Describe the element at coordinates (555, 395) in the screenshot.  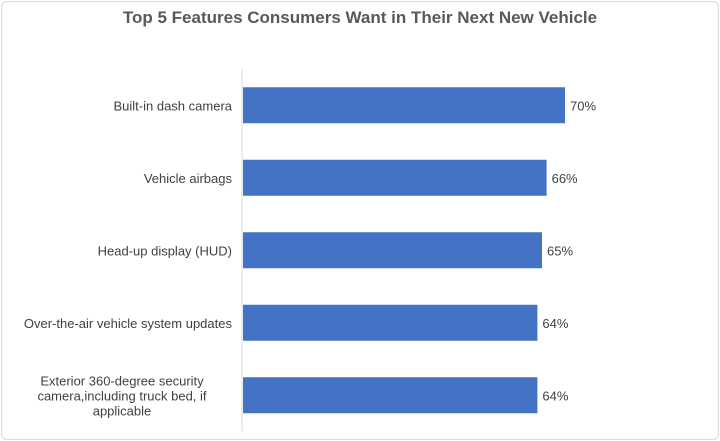
I see `value-label-4: 64%` at that location.